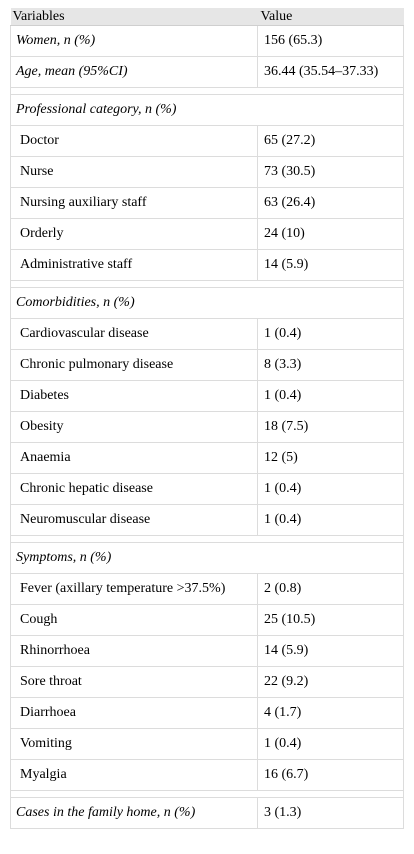 The image size is (414, 854). Describe the element at coordinates (330, 713) in the screenshot. I see `row-value: 4 (1.7)` at that location.